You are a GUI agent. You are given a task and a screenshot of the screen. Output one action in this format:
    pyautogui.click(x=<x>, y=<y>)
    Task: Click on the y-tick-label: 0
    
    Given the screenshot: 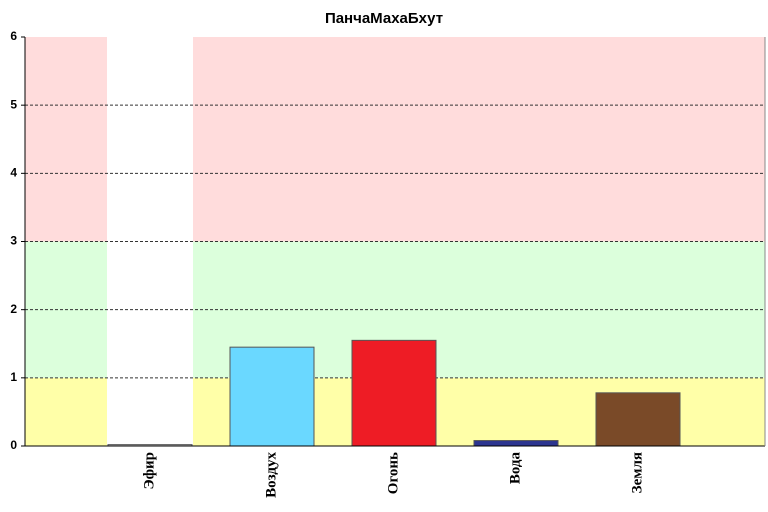 What is the action you would take?
    pyautogui.click(x=13, y=445)
    